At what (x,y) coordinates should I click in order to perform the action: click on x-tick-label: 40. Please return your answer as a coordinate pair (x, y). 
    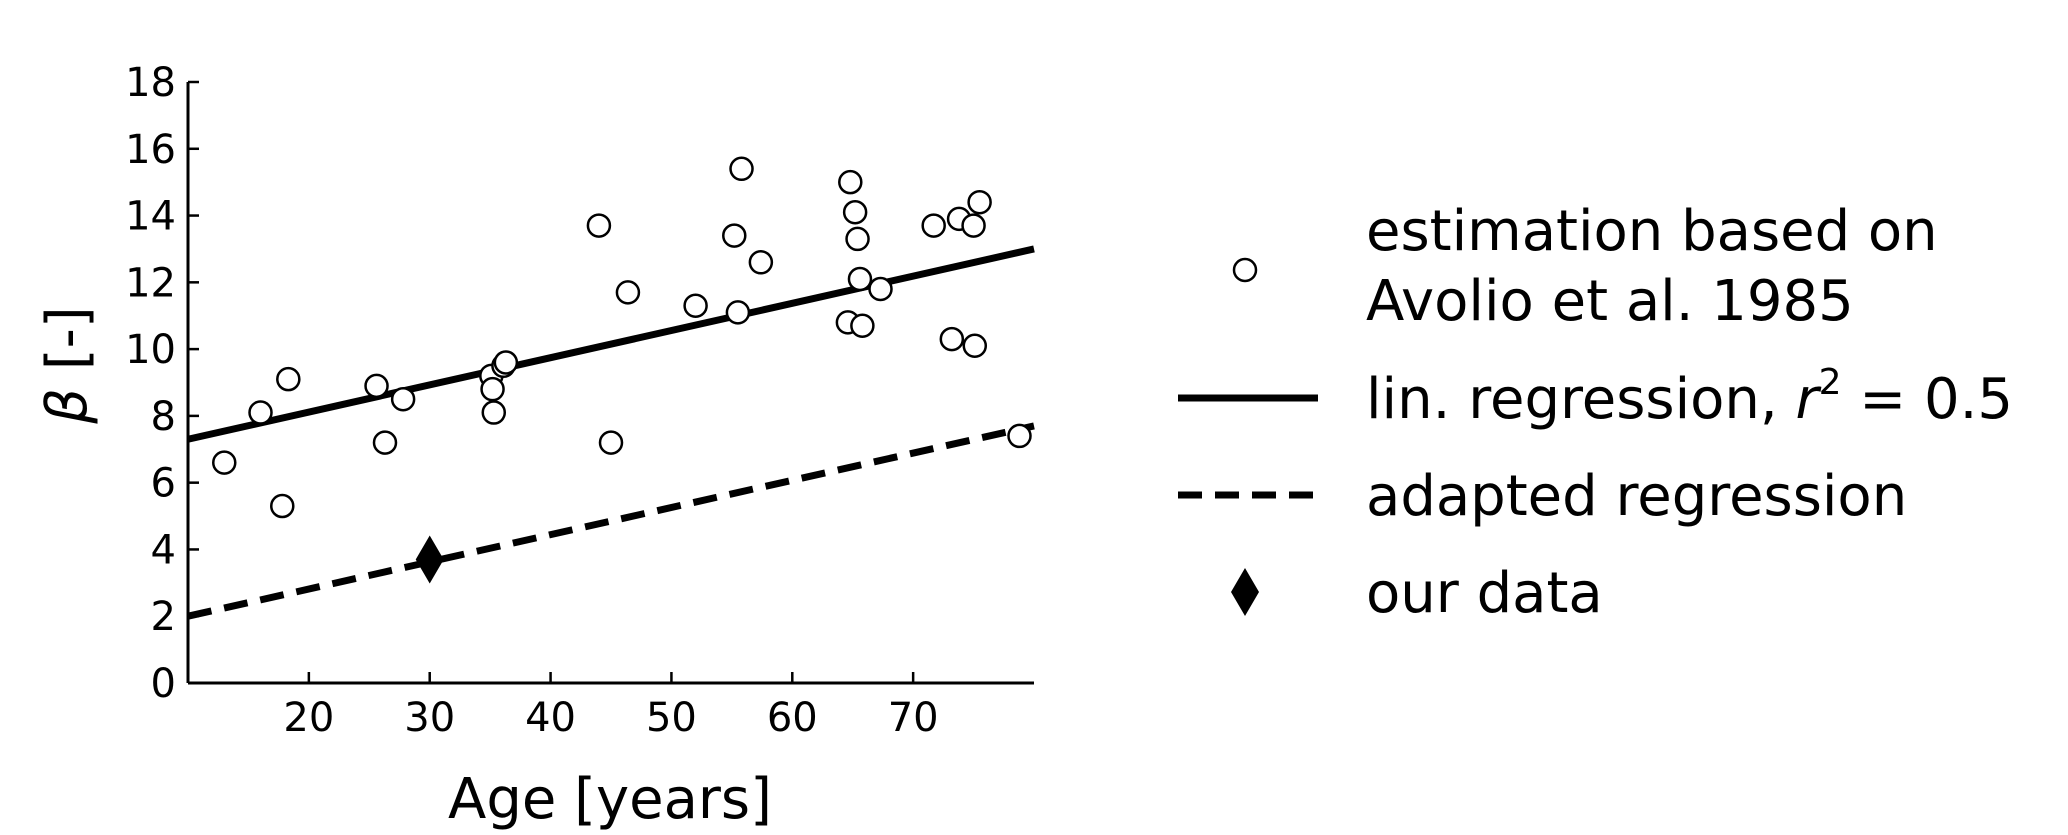
    Looking at the image, I should click on (550, 718).